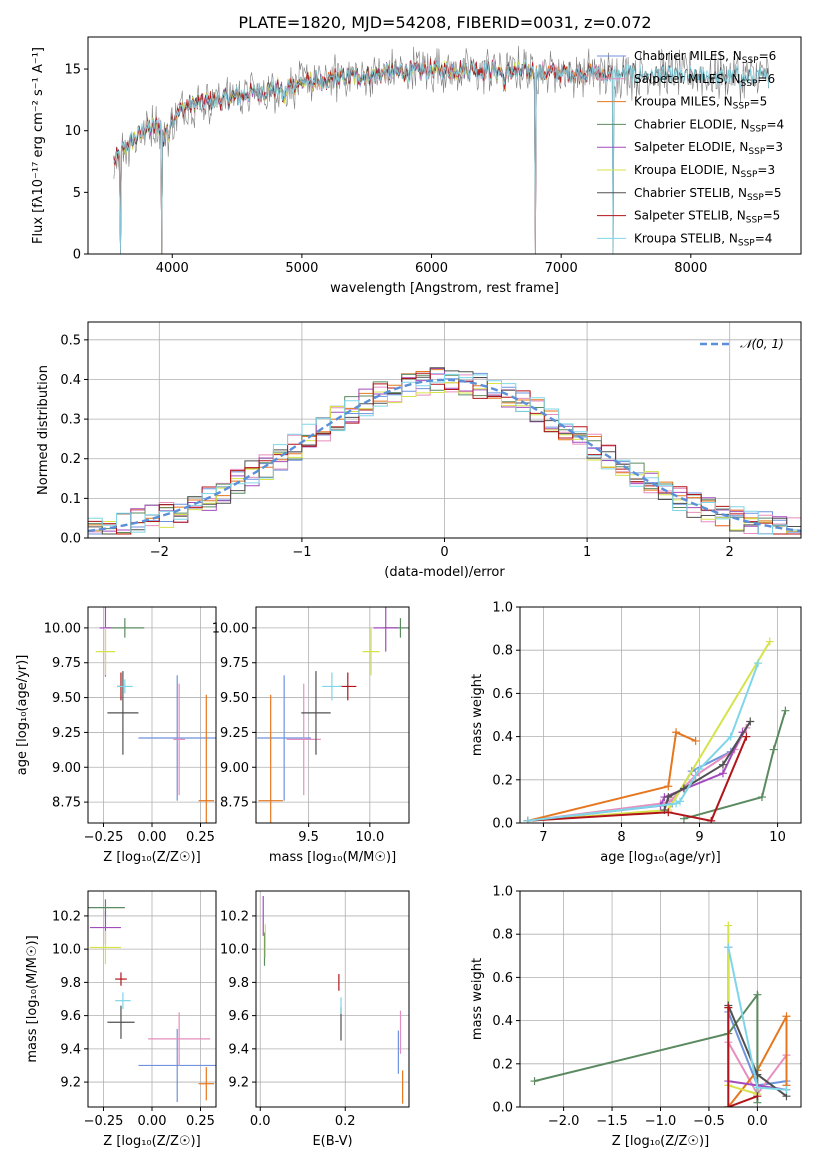 This screenshot has width=819, height=1170. I want to click on x-tick-label: 9, so click(699, 837).